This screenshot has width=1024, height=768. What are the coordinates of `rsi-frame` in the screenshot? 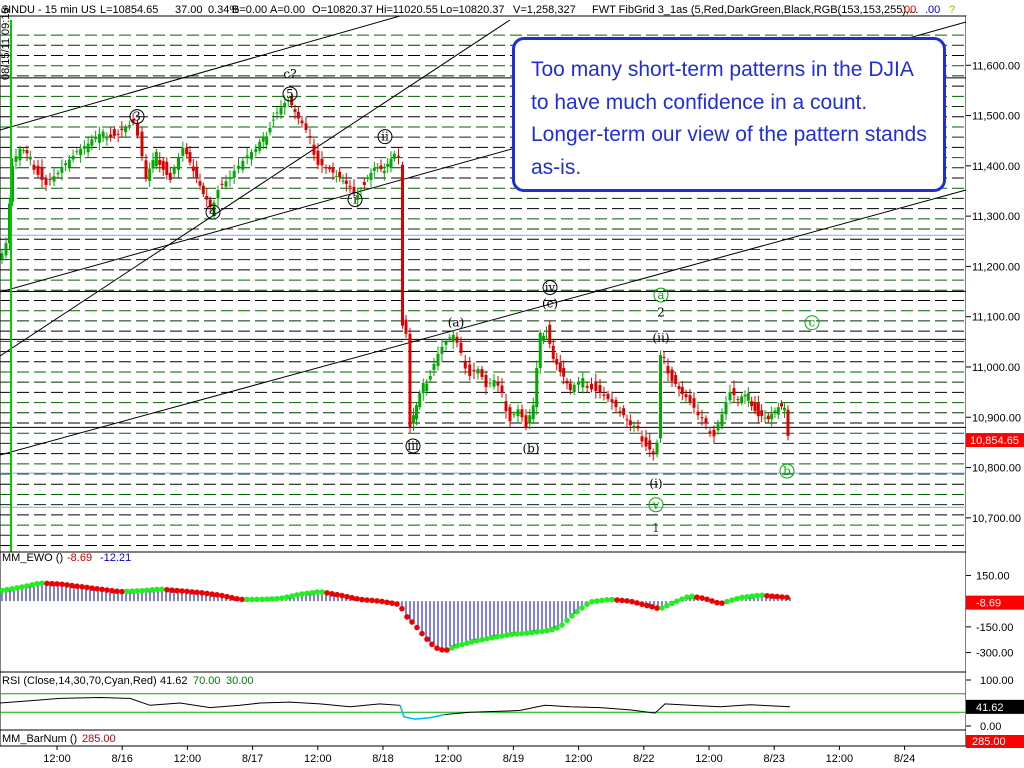 It's located at (483, 701).